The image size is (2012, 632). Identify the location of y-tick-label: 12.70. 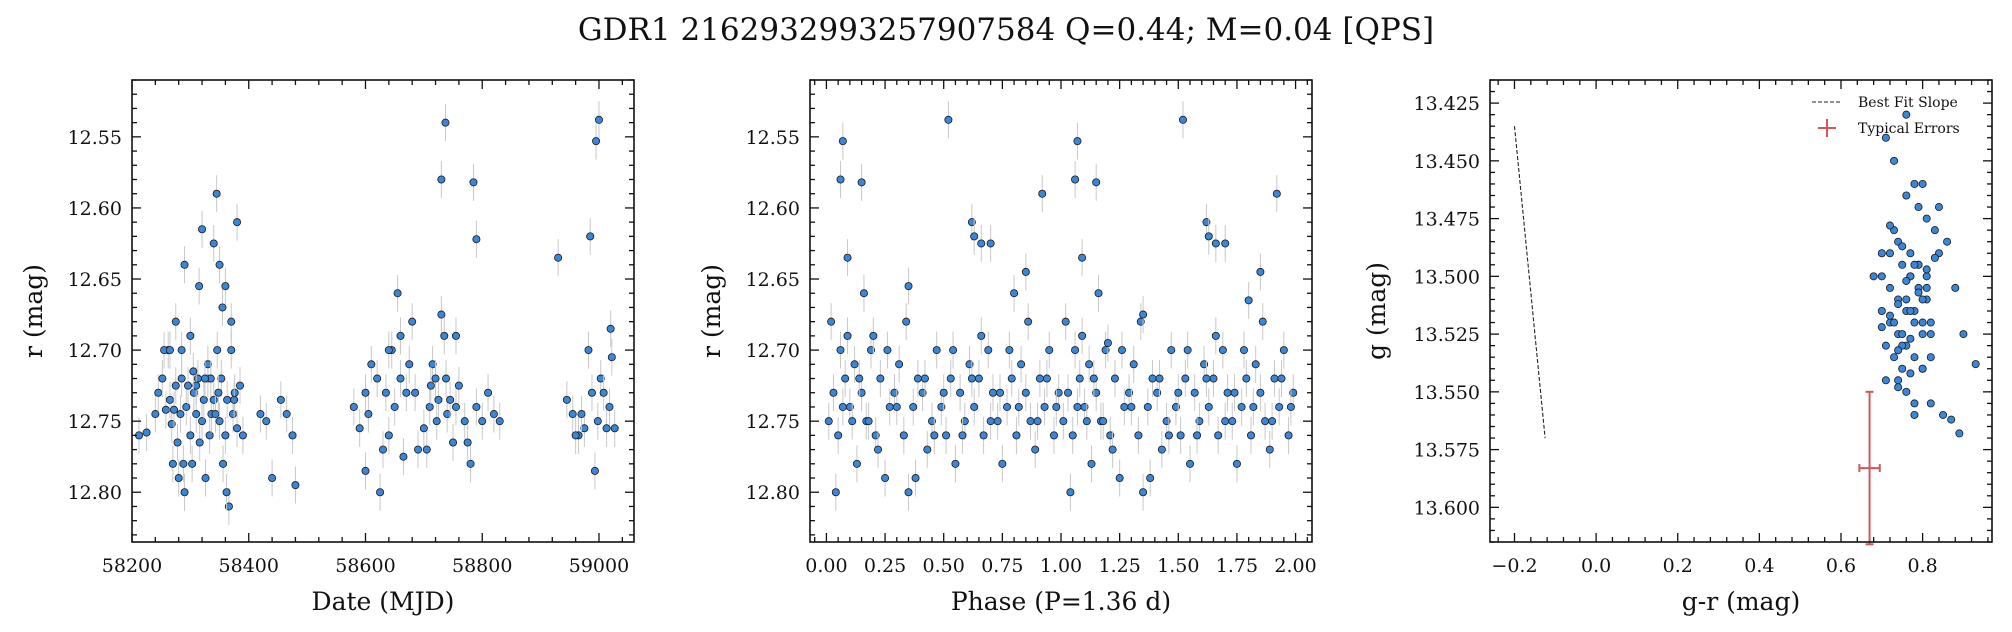
(773, 351).